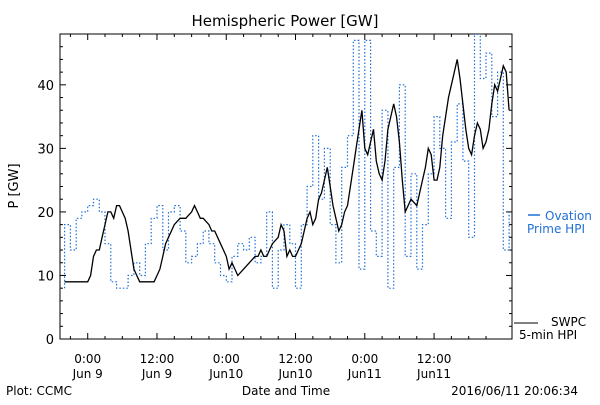 The width and height of the screenshot is (600, 405). Describe the element at coordinates (45, 86) in the screenshot. I see `y-tick-label: 40` at that location.